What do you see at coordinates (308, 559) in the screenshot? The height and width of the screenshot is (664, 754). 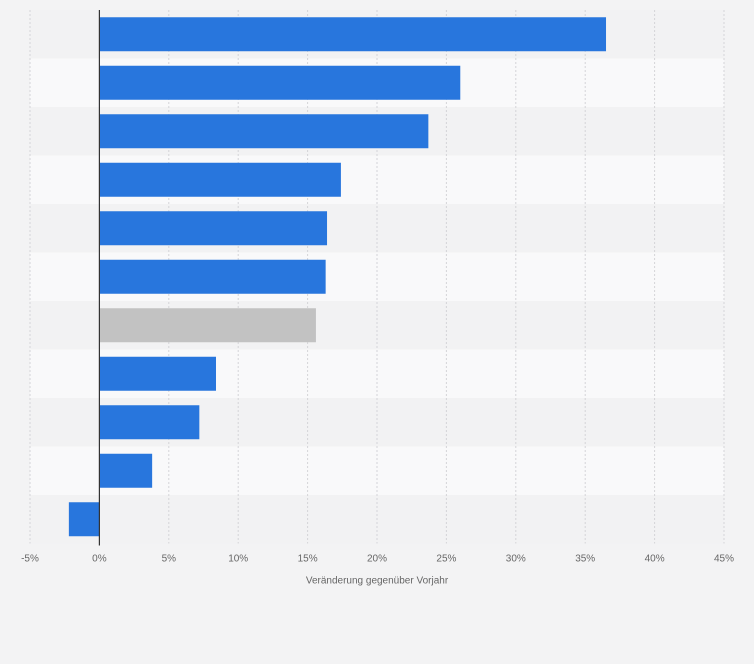 I see `x-tick-label: 15%` at bounding box center [308, 559].